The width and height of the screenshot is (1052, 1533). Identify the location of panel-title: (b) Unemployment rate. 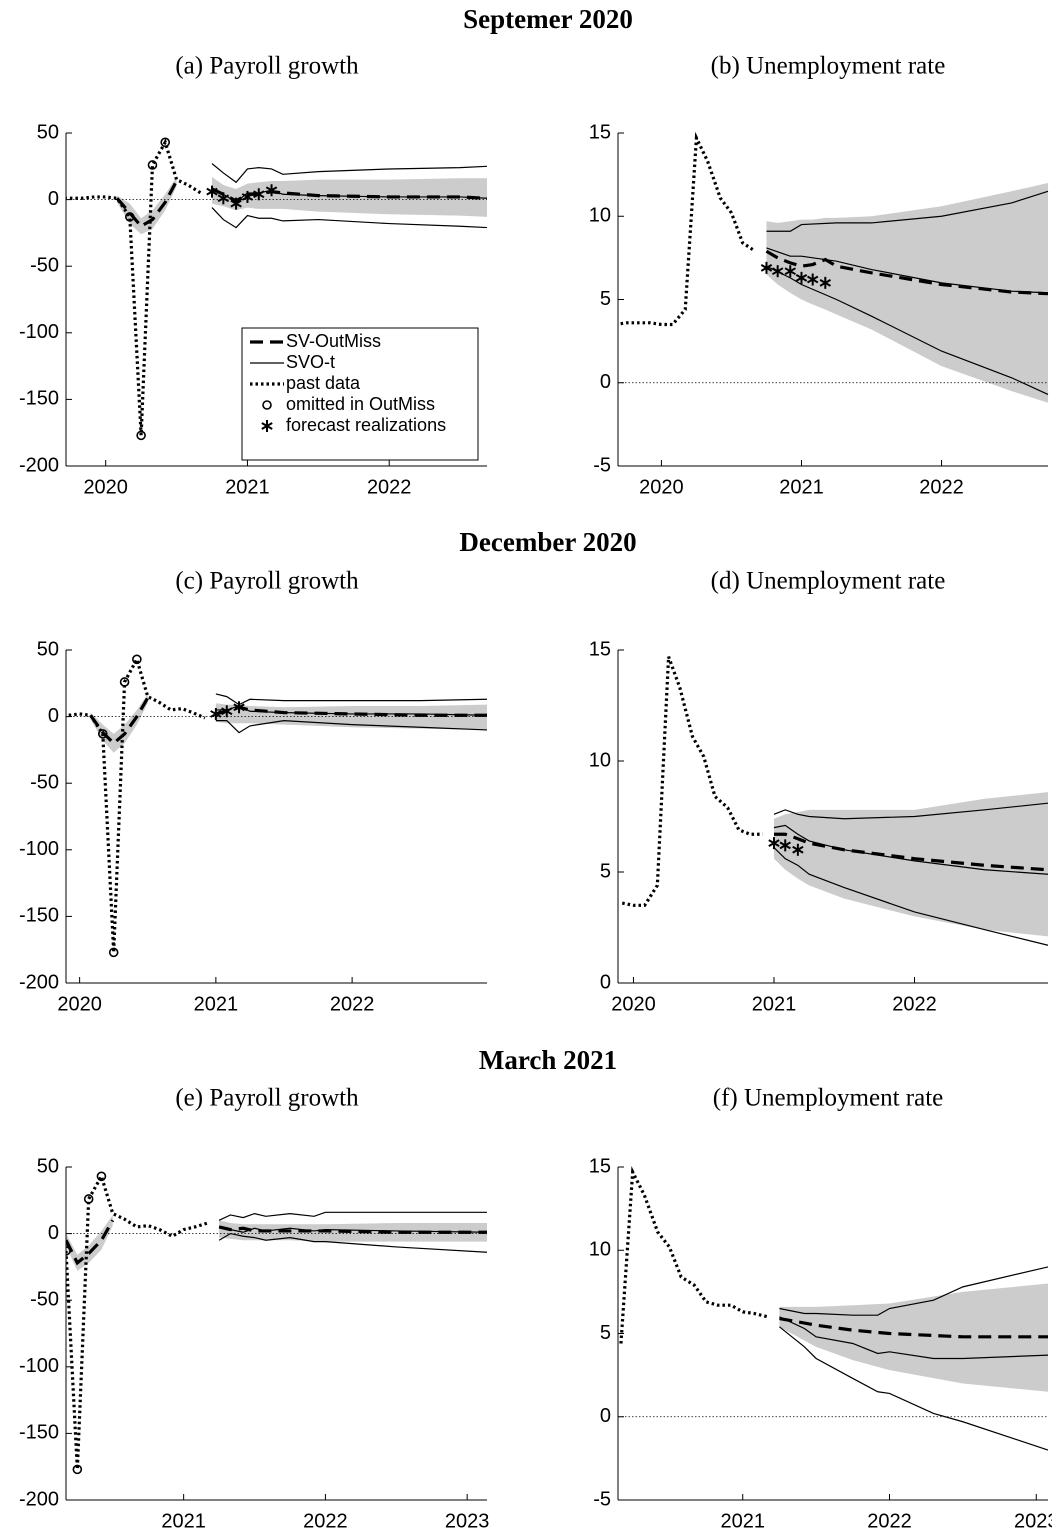
(828, 66).